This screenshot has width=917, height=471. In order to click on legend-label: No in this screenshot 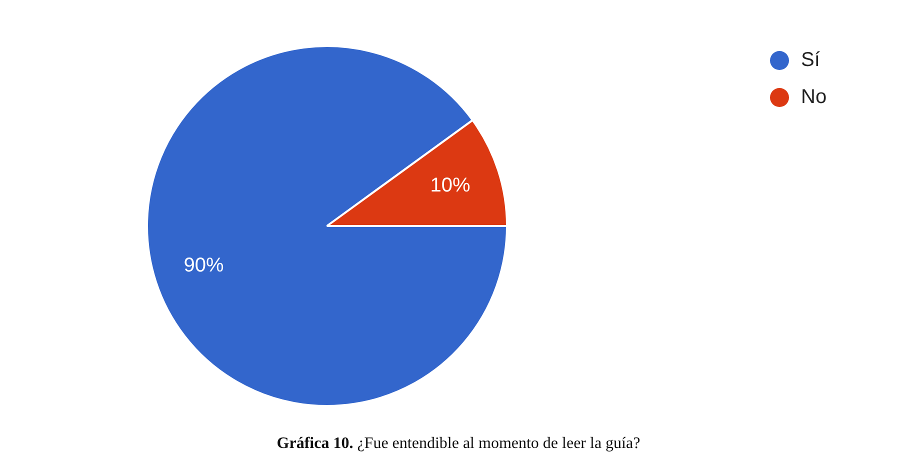, I will do `click(814, 97)`.